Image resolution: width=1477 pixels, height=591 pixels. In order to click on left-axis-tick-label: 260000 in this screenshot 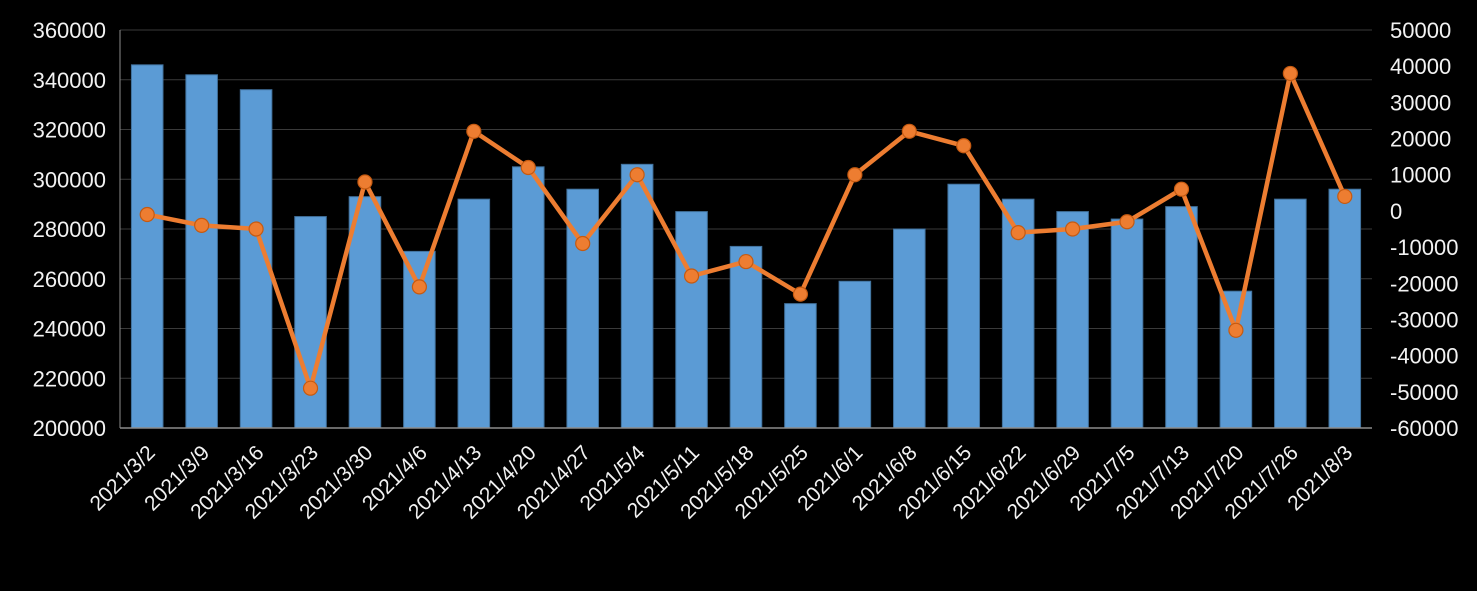, I will do `click(69, 279)`.